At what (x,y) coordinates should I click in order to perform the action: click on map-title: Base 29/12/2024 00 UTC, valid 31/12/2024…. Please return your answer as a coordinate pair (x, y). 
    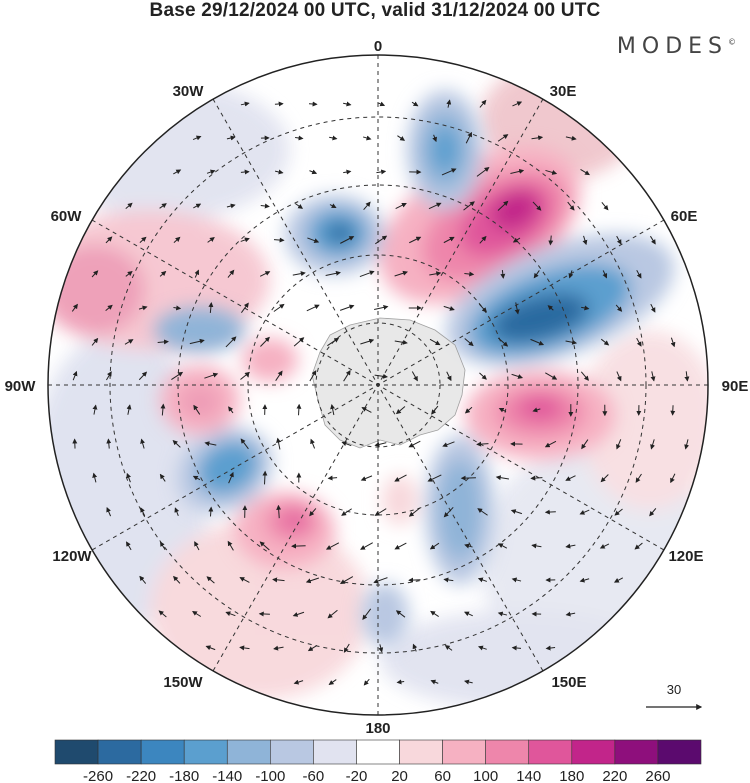
    Looking at the image, I should click on (375, 10).